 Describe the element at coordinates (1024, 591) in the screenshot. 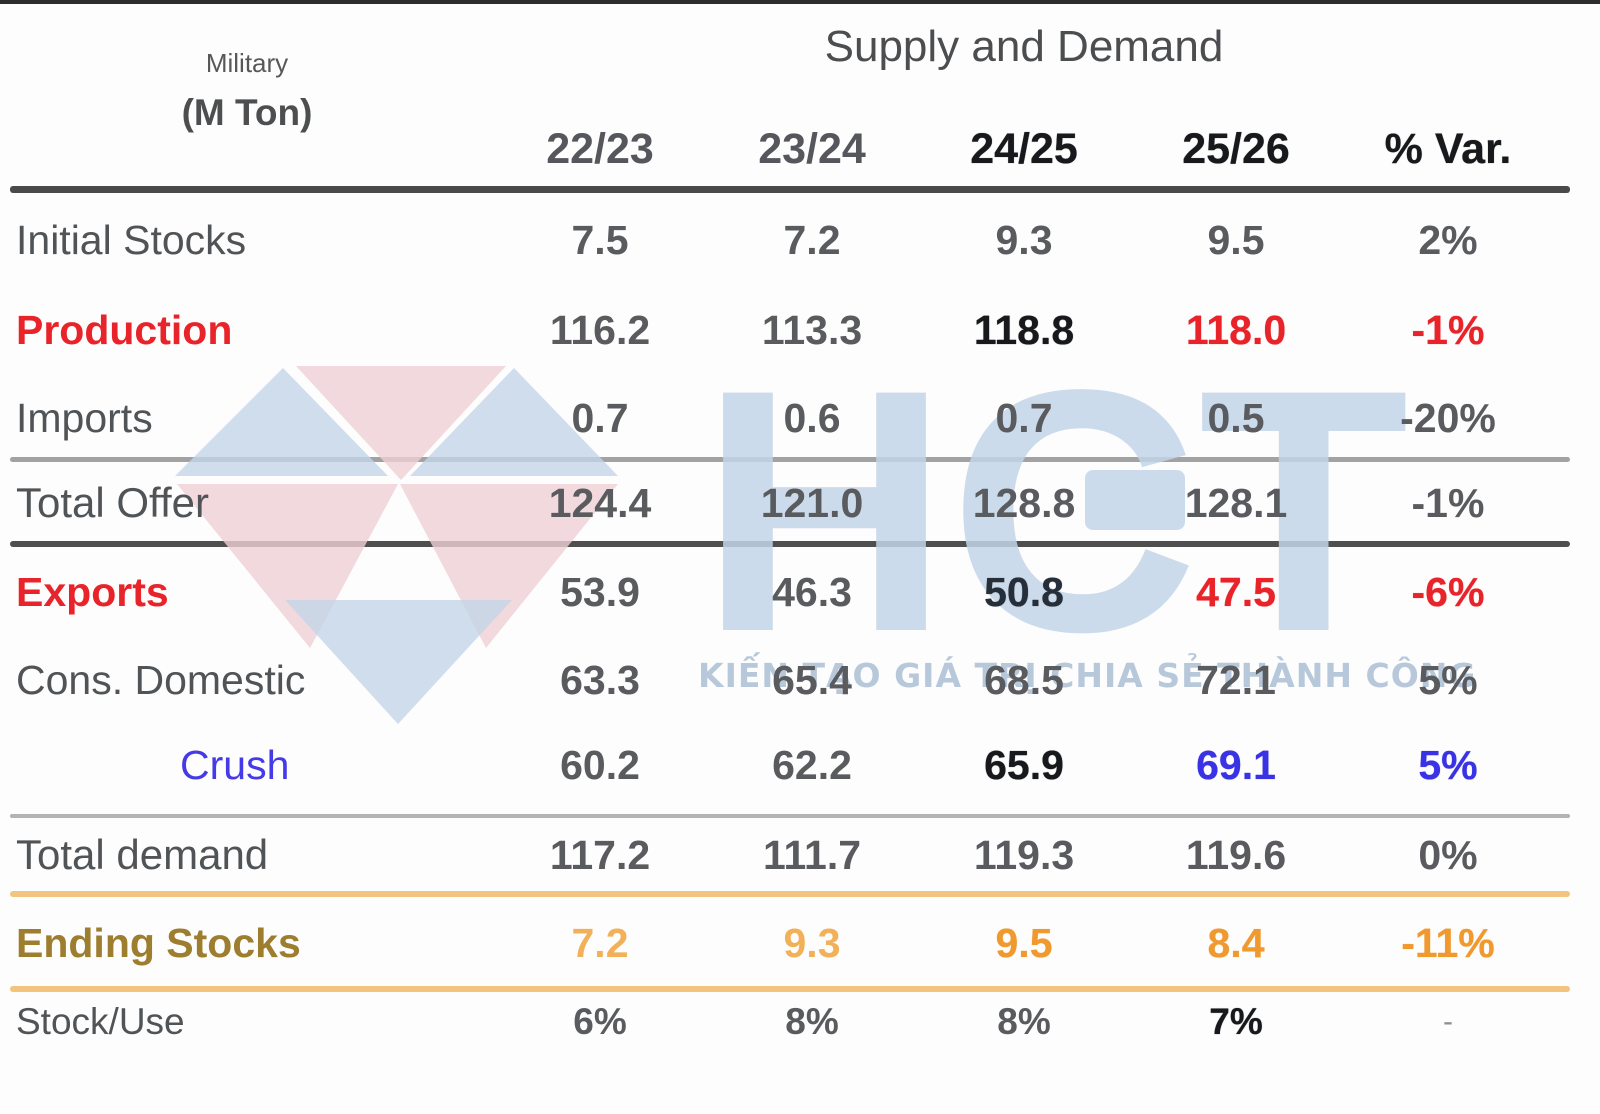

I see `value-24-25: 50.8` at that location.